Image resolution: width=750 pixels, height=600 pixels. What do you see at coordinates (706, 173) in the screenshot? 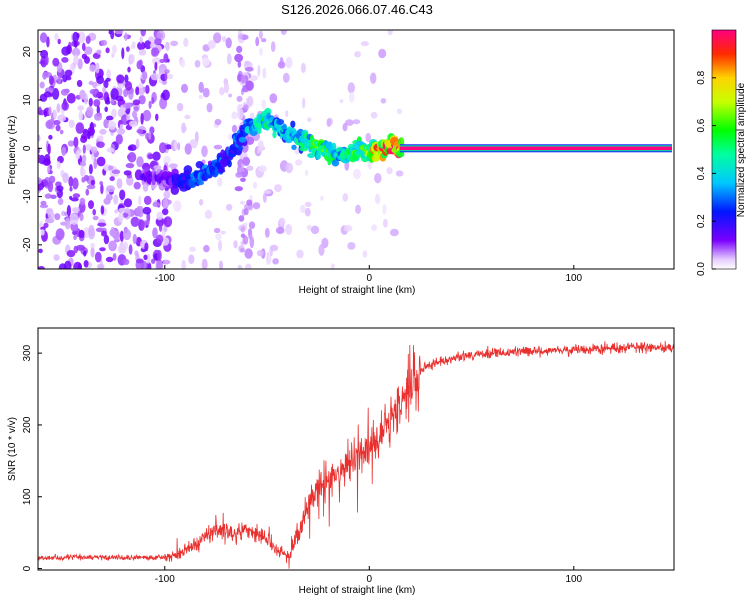
I see `colorbar-ticks: 0.0 0.2 0.4 0.6 0.8` at bounding box center [706, 173].